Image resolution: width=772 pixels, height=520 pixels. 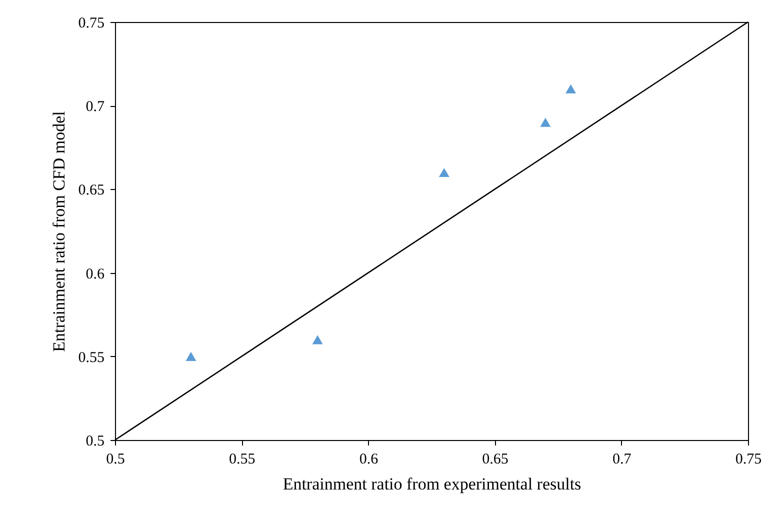 I want to click on x-tick-label: 0.75, so click(x=748, y=460).